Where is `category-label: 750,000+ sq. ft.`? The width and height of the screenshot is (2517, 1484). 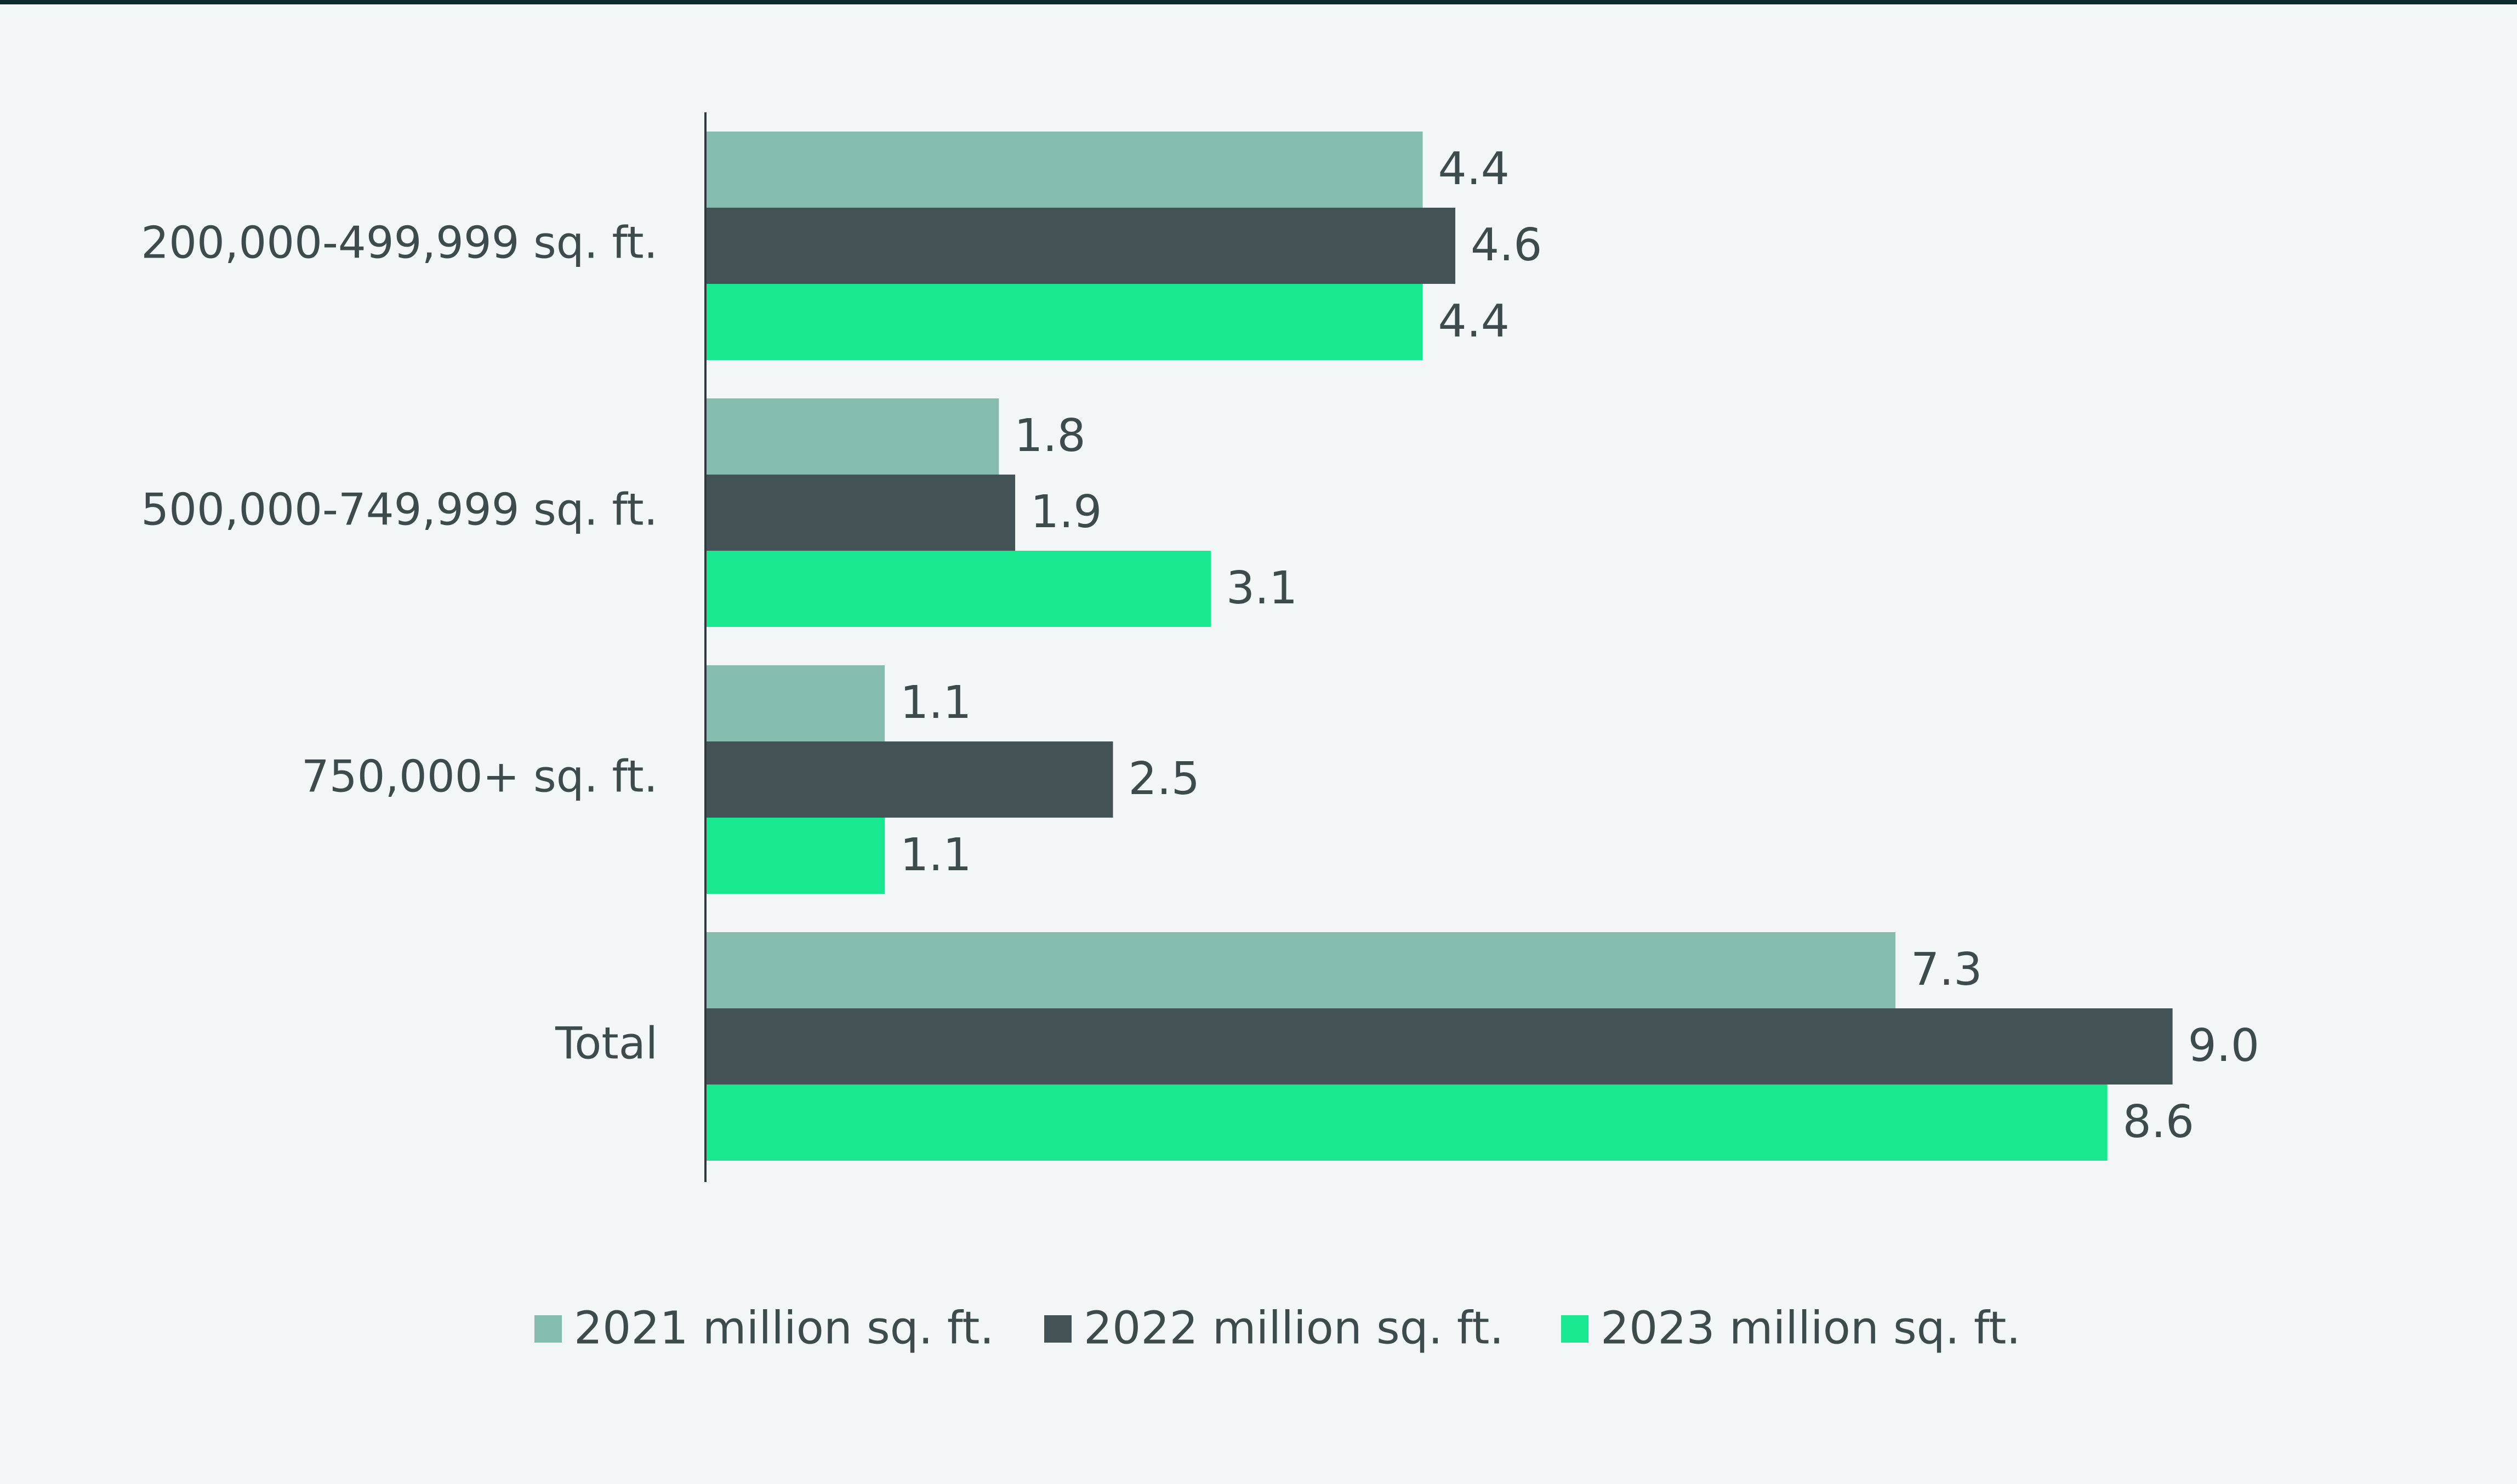
category-label: 750,000+ sq. ft. is located at coordinates (480, 776).